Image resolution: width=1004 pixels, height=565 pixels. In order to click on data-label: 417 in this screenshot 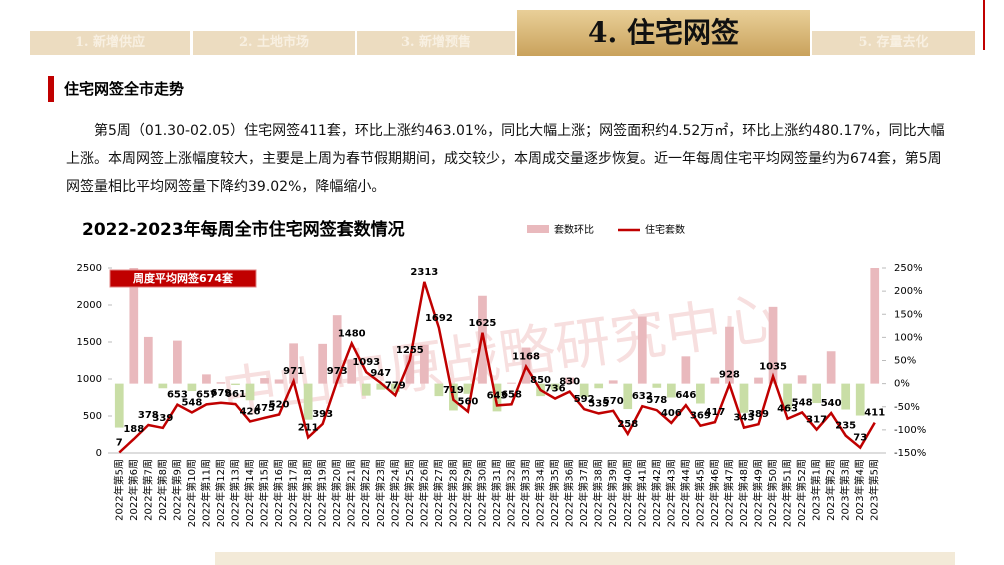, I will do `click(714, 412)`.